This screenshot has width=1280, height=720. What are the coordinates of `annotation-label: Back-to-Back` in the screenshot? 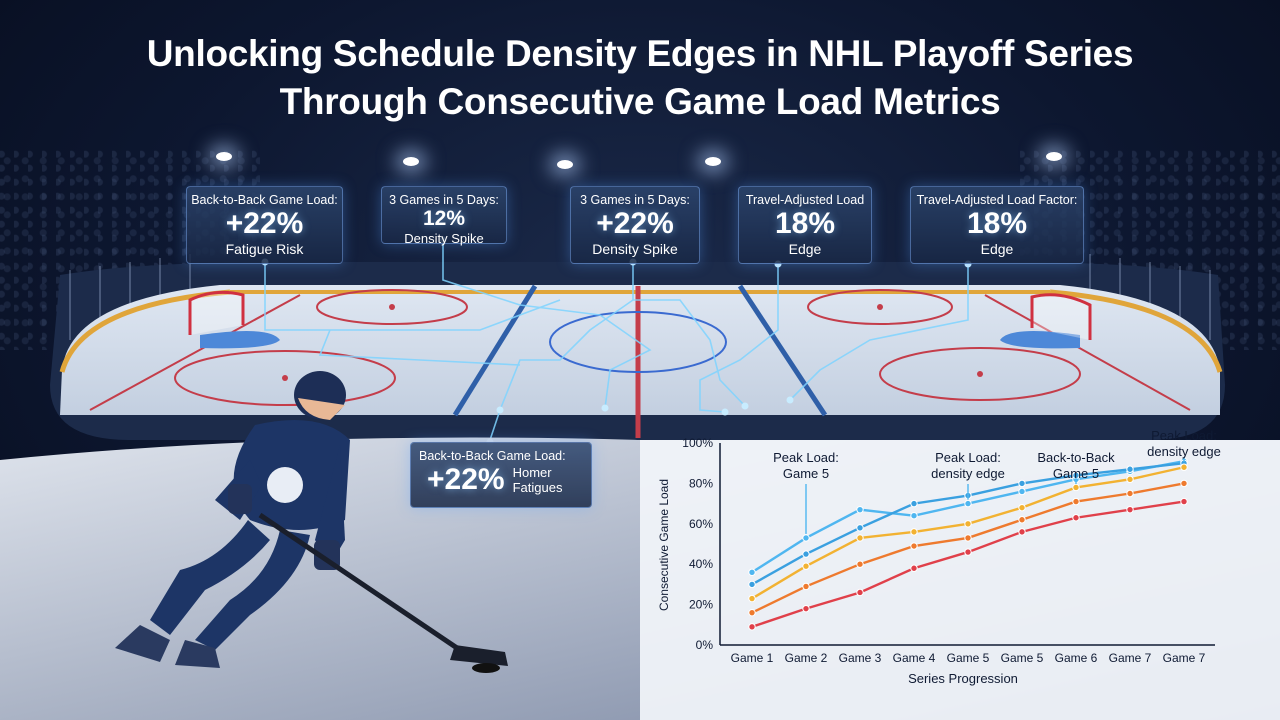 It's located at (1076, 457).